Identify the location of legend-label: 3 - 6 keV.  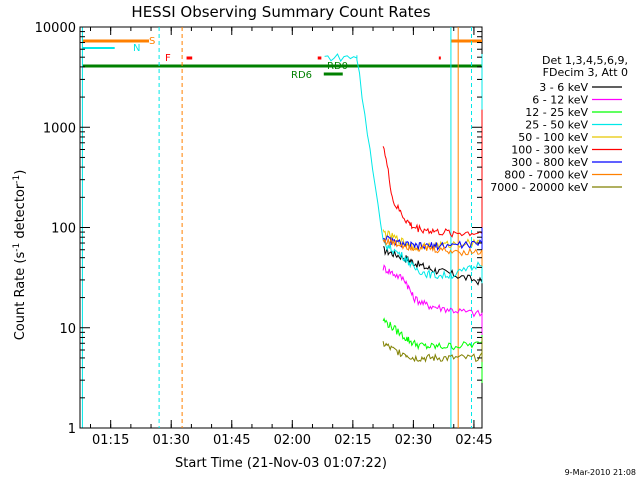
(563, 87).